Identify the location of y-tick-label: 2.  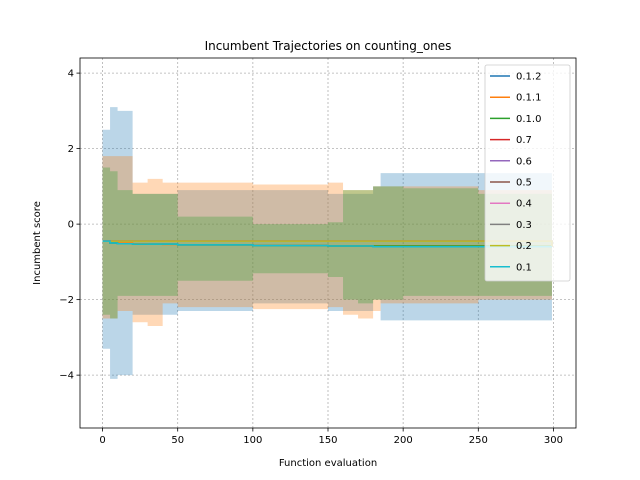
(71, 149).